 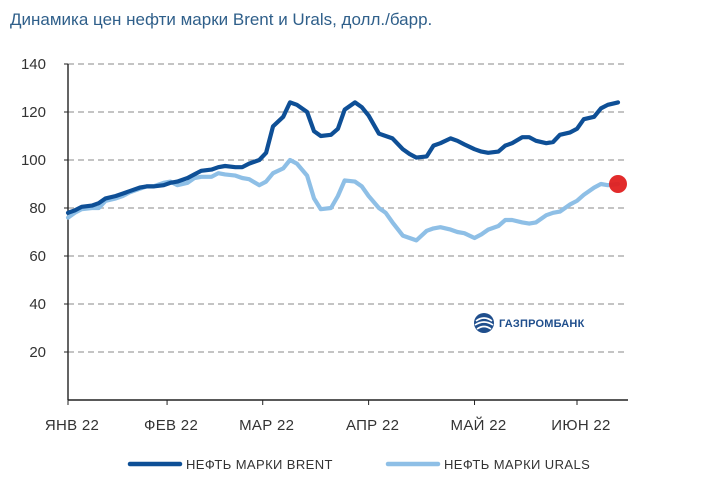 I want to click on highlight-marker, so click(x=618, y=184).